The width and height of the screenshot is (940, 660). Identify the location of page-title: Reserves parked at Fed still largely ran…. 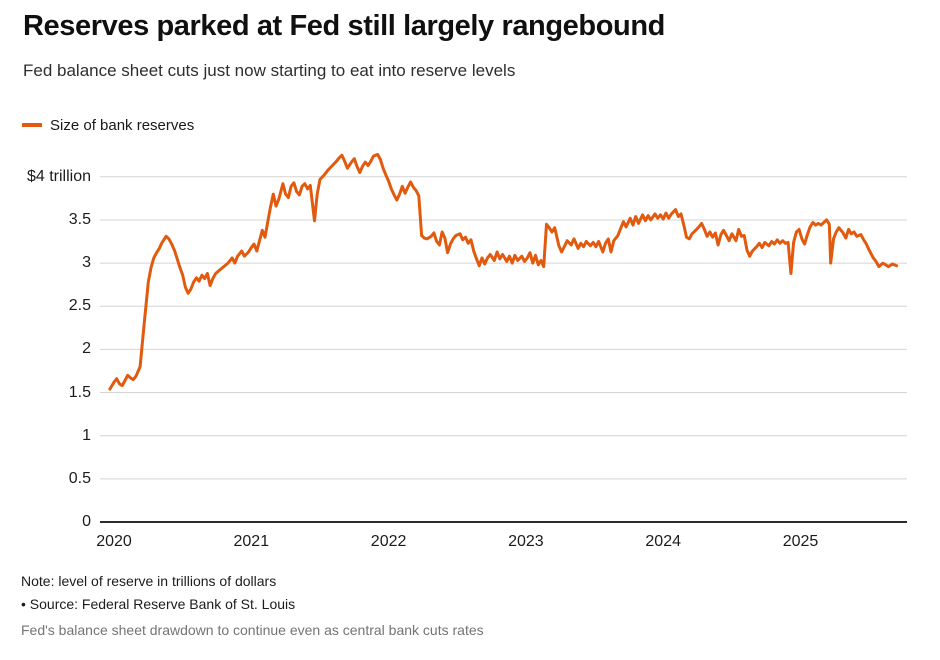
(344, 26).